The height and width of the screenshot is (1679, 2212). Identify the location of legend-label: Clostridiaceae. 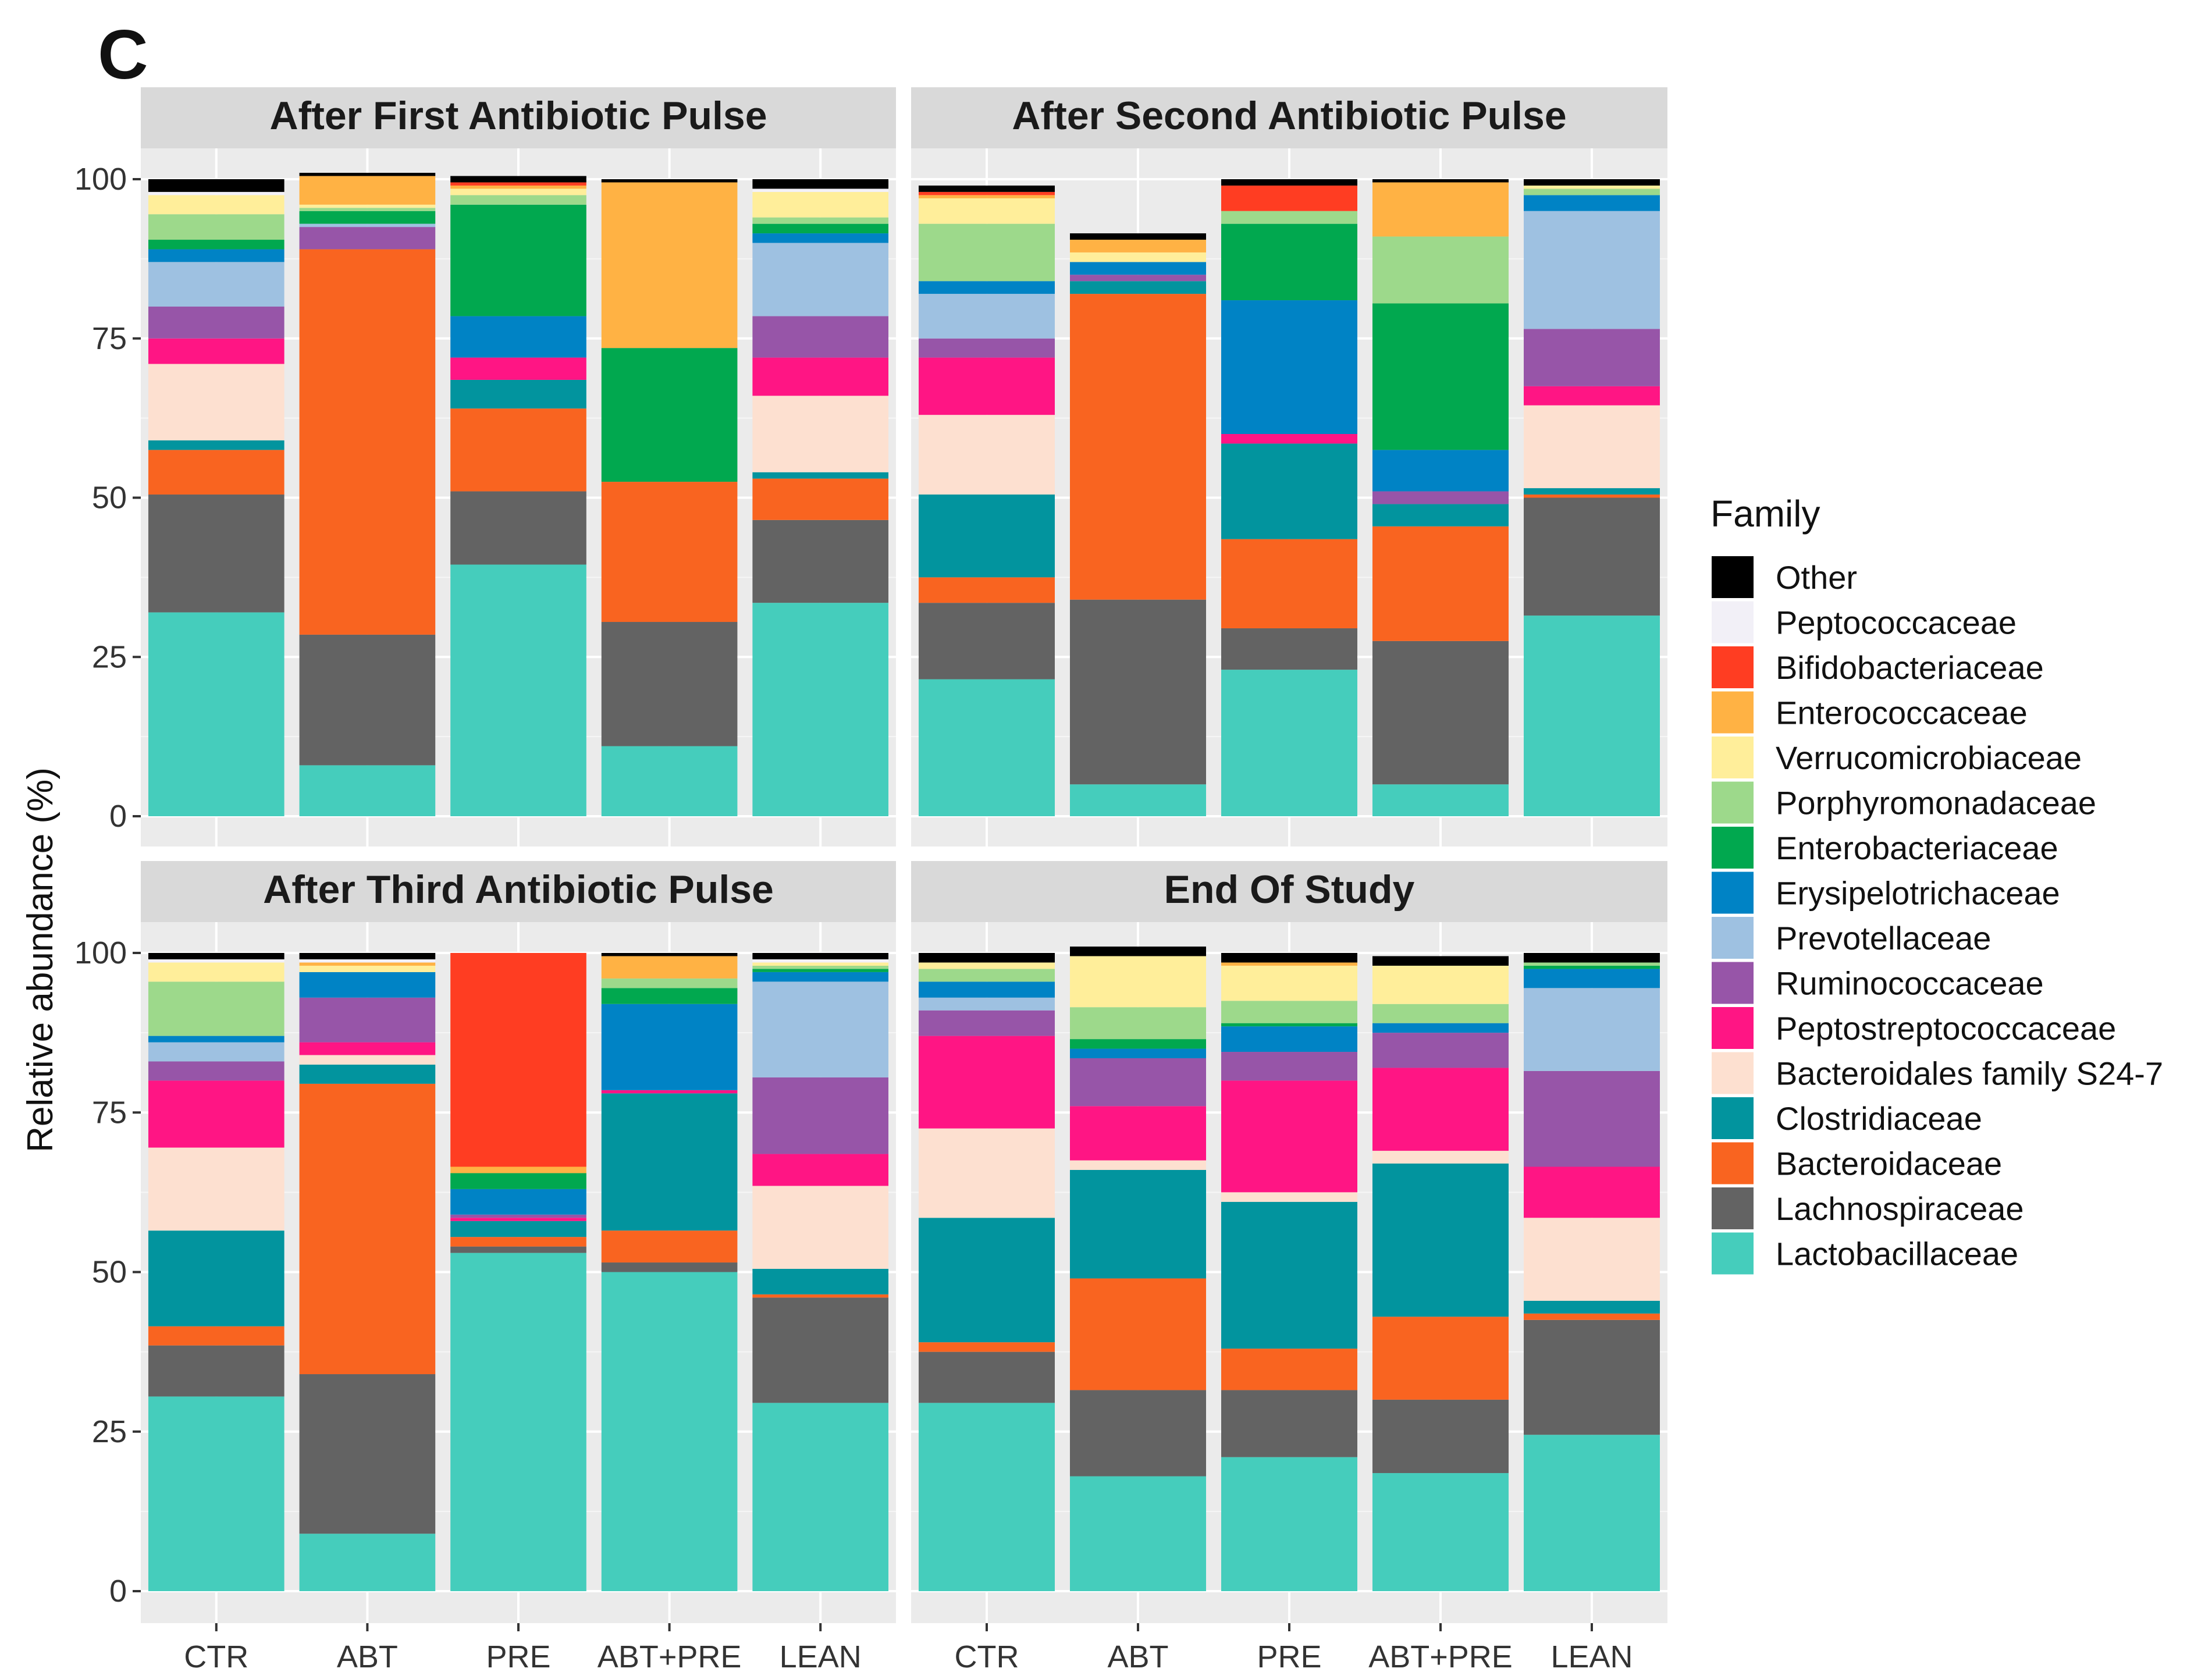
(1879, 1118).